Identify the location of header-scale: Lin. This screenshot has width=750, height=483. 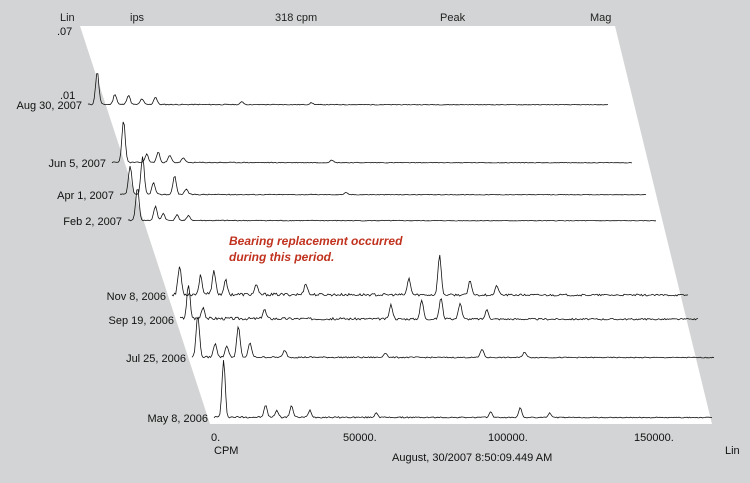
(67, 18).